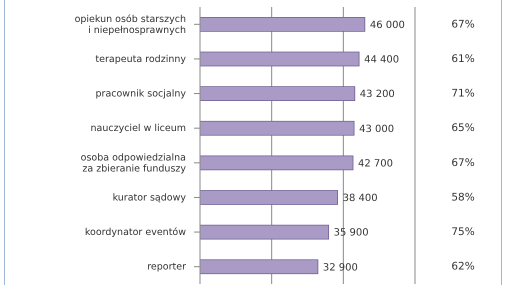  Describe the element at coordinates (149, 197) in the screenshot. I see `y-tick-label: kurator sądowy` at that location.